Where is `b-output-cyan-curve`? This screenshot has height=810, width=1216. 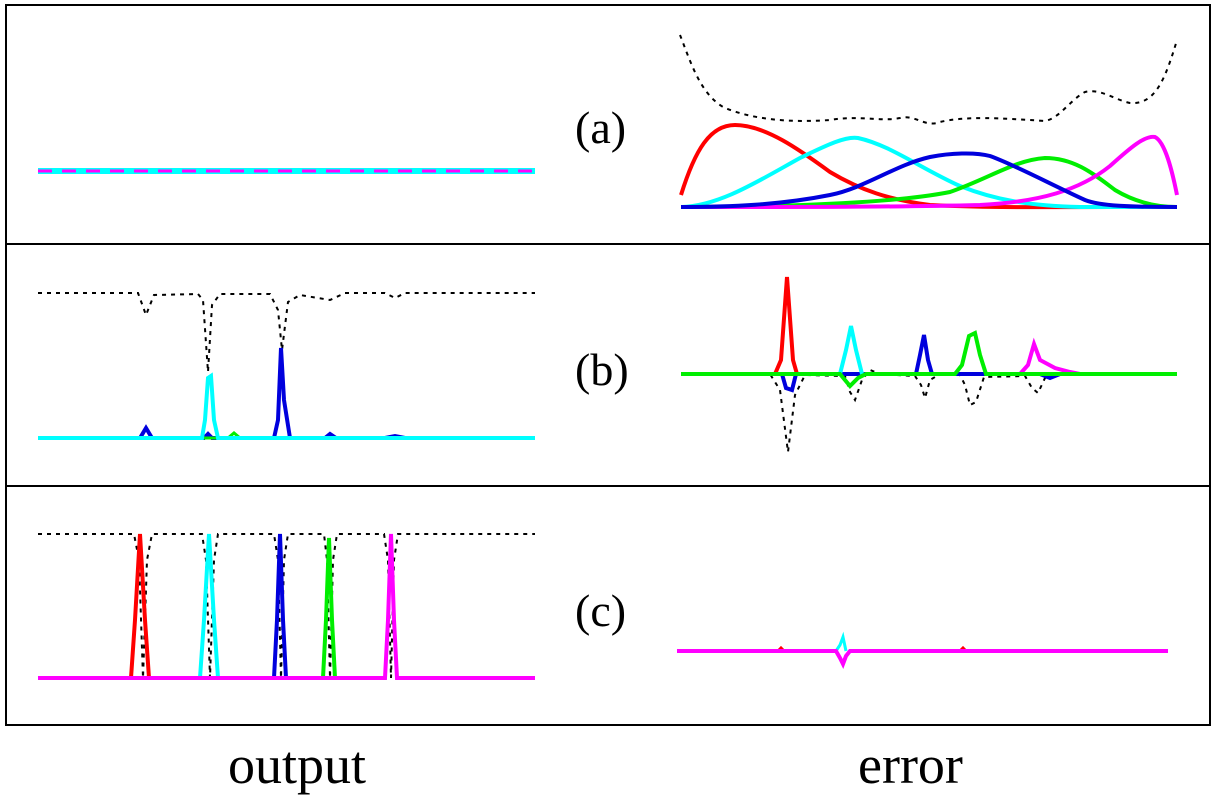
b-output-cyan-curve is located at coordinates (286, 406).